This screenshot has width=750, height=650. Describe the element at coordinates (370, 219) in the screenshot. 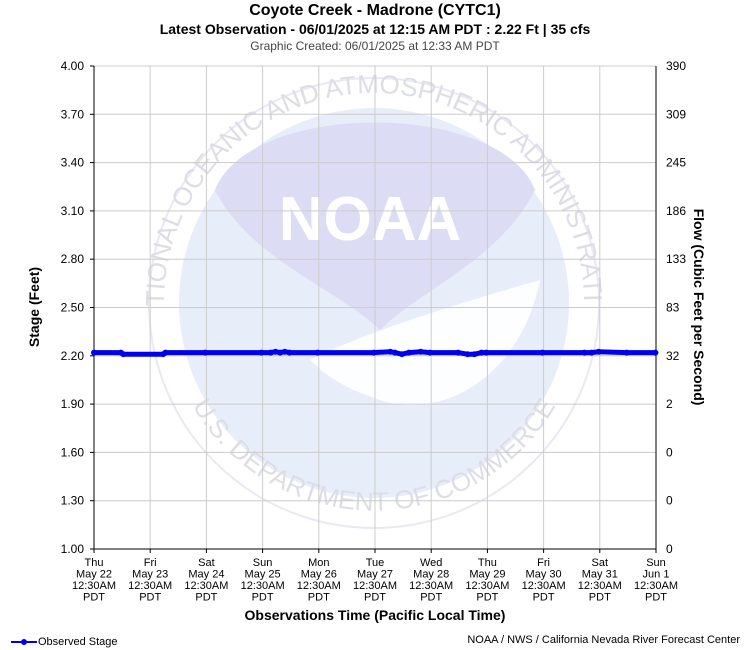

I see `watermark-logo-text: NOAA` at that location.